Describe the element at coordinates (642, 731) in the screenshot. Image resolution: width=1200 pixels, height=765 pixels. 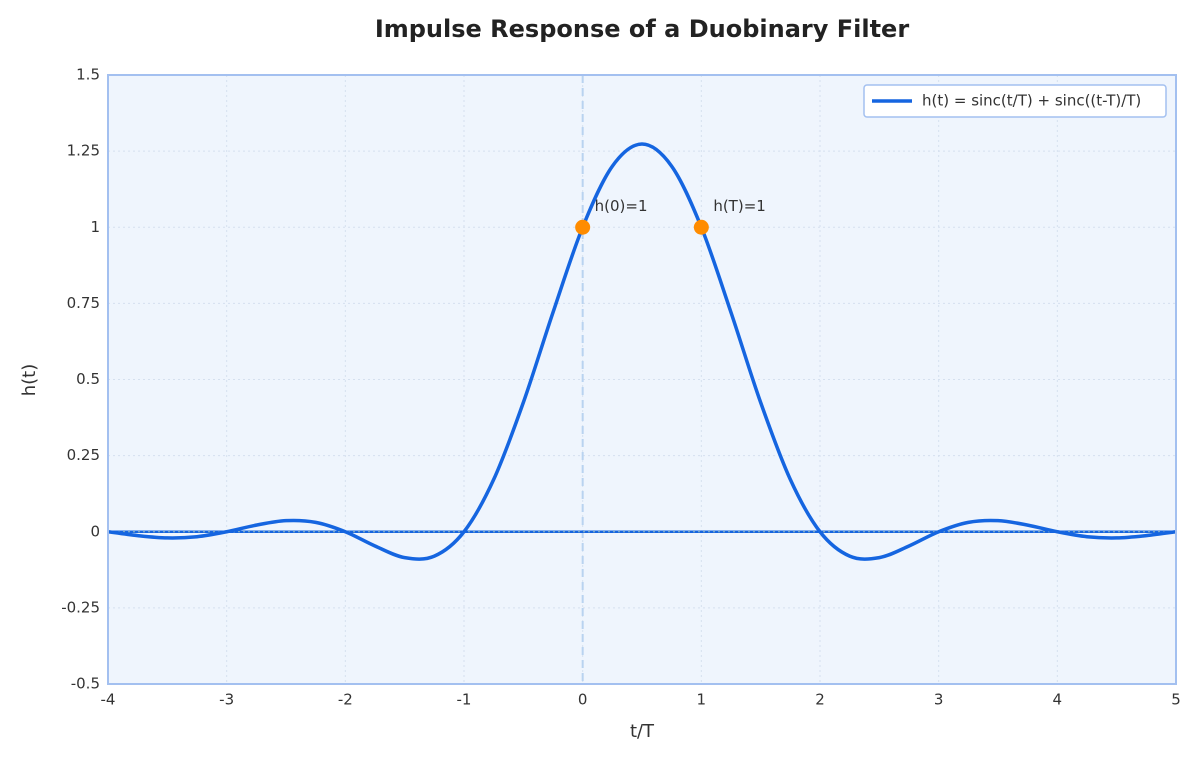
I see `x-axis-label: t/T` at that location.